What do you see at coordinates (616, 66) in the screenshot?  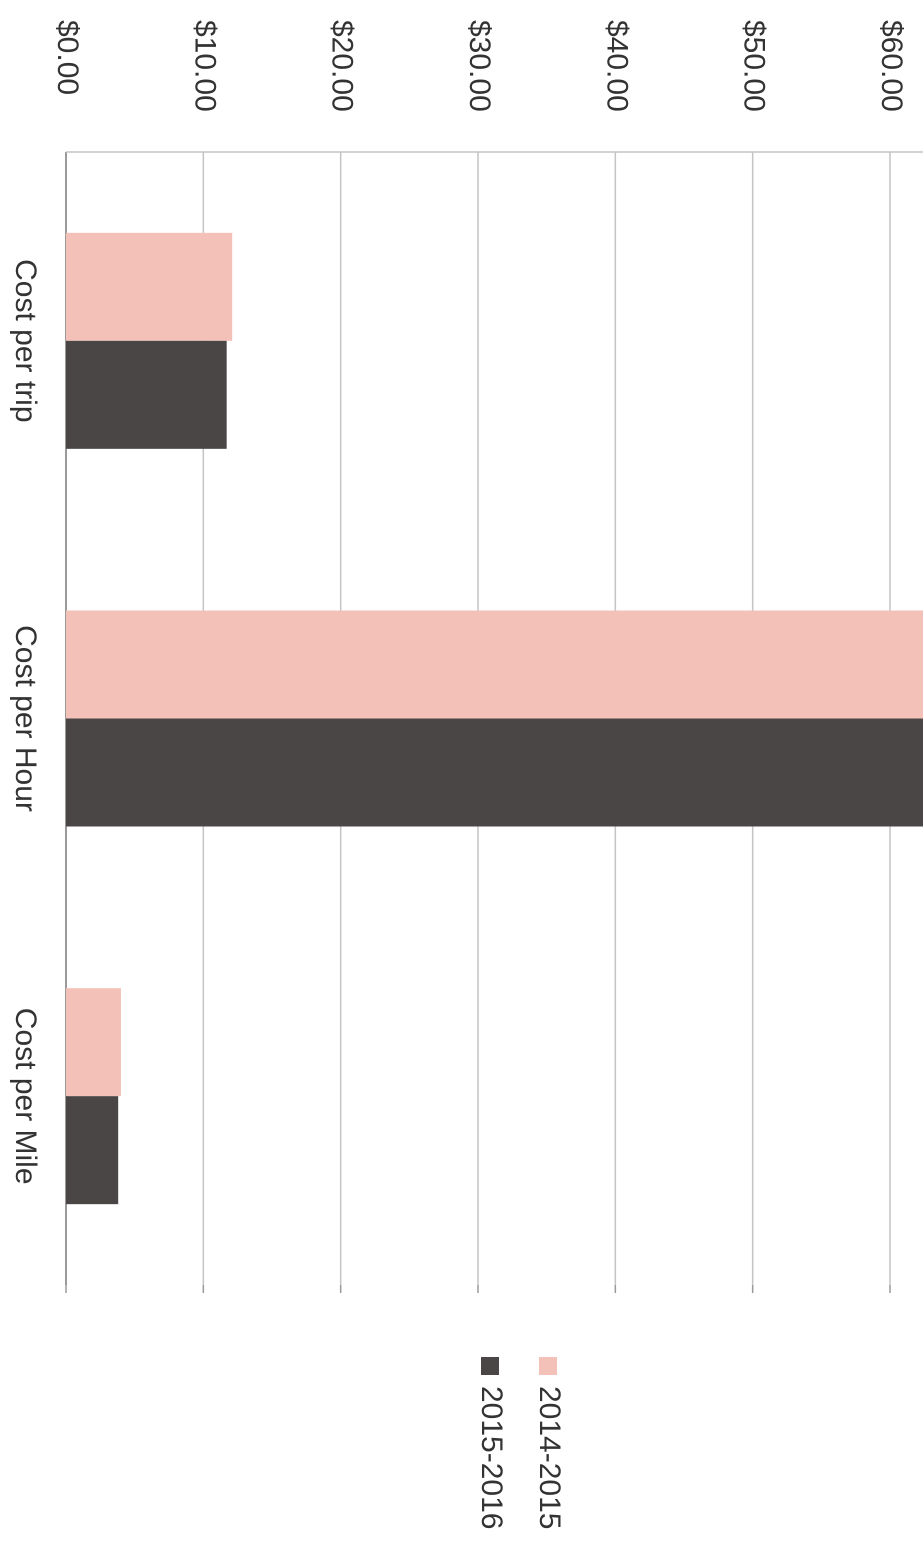 I see `tick-label: $40.00` at bounding box center [616, 66].